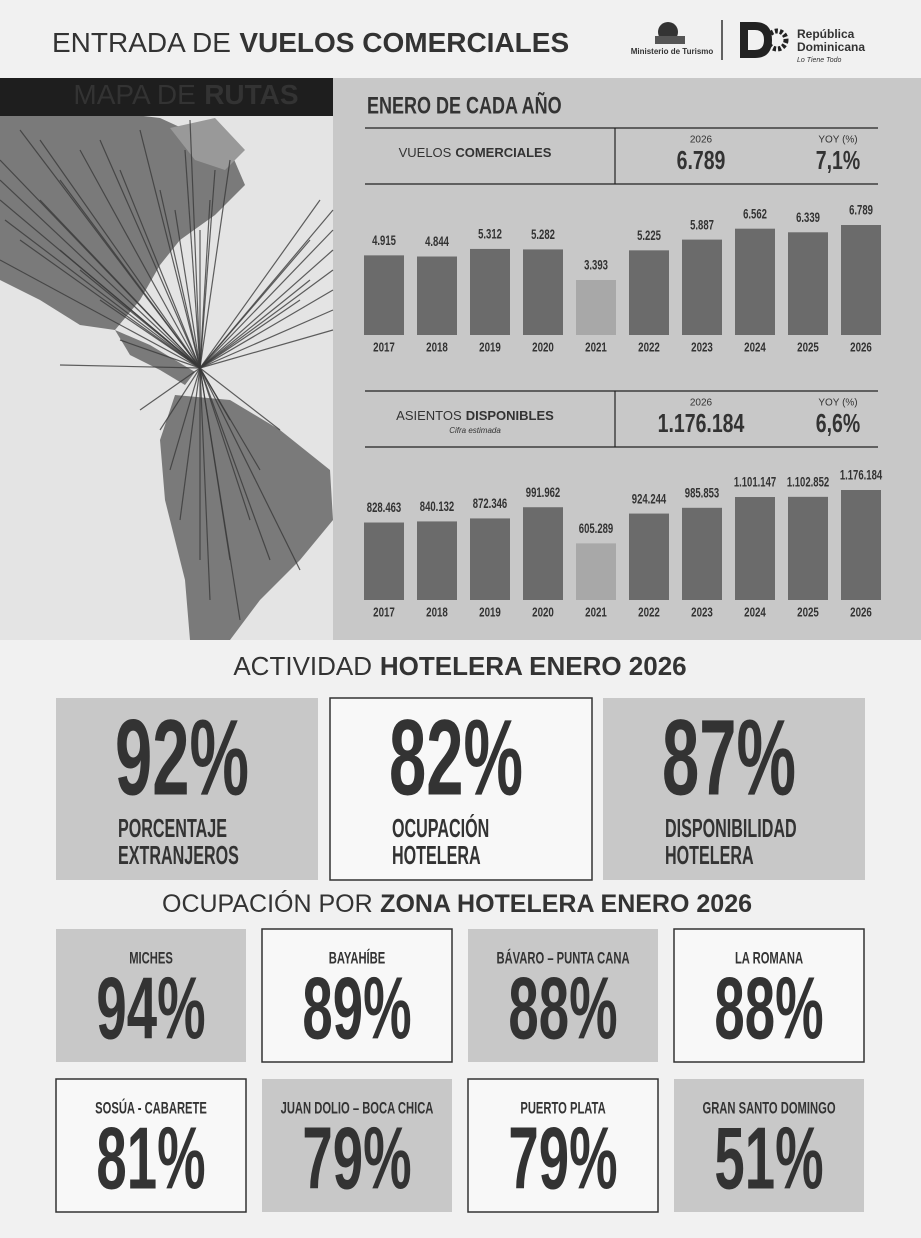 This screenshot has height=1238, width=921. Describe the element at coordinates (808, 482) in the screenshot. I see `bar-value-label: 1.102.852` at that location.